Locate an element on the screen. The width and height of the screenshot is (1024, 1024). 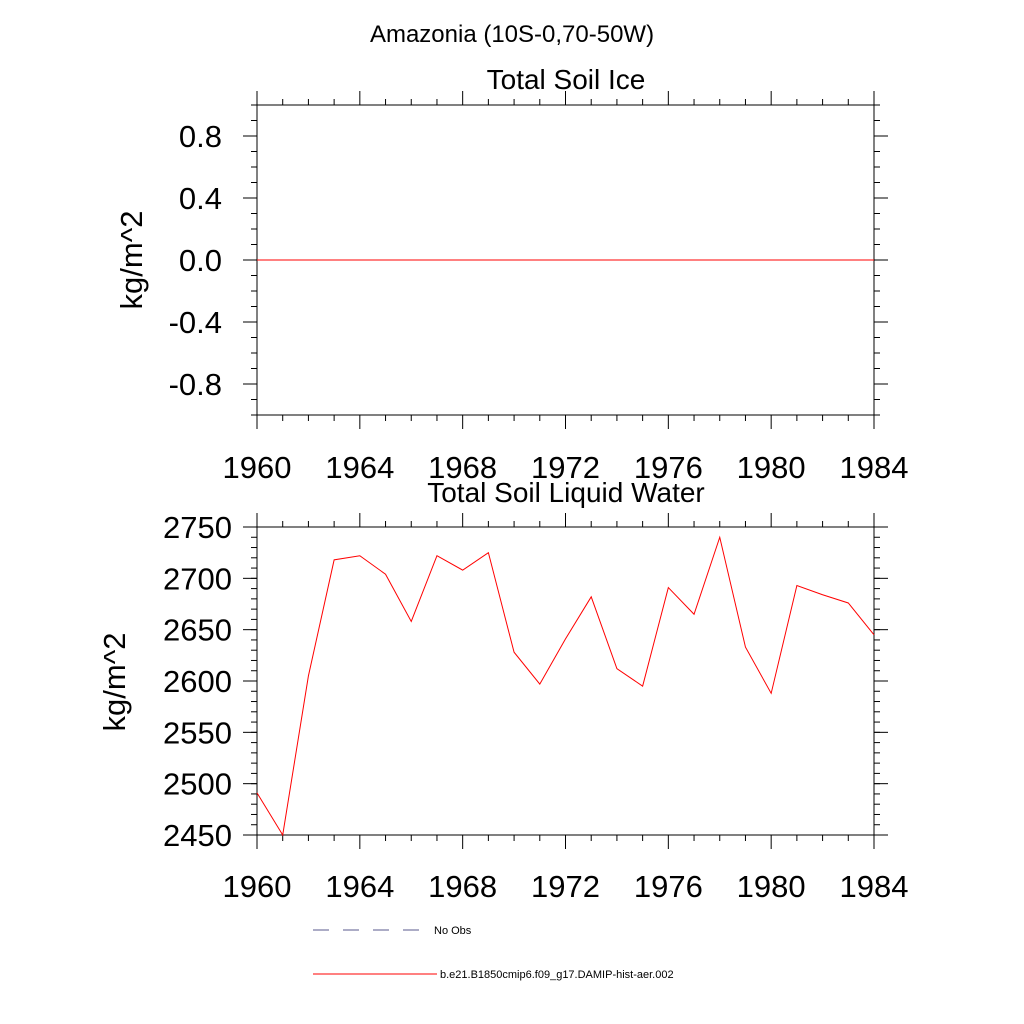
chart-title: Total Soil Liquid Water is located at coordinates (566, 492).